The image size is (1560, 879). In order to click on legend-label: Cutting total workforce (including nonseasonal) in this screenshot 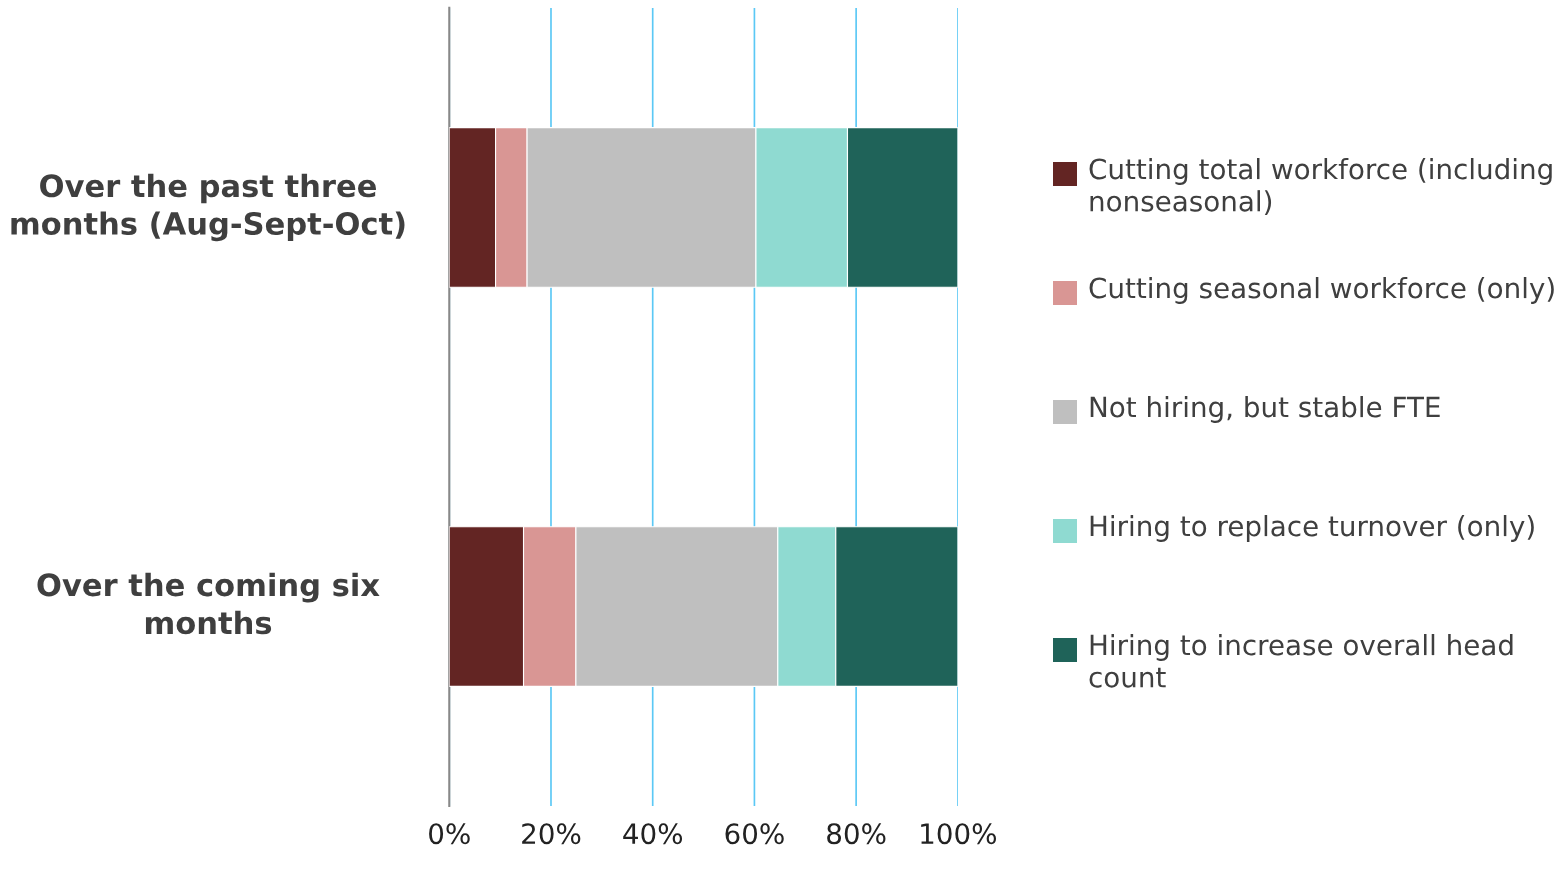, I will do `click(1320, 186)`.